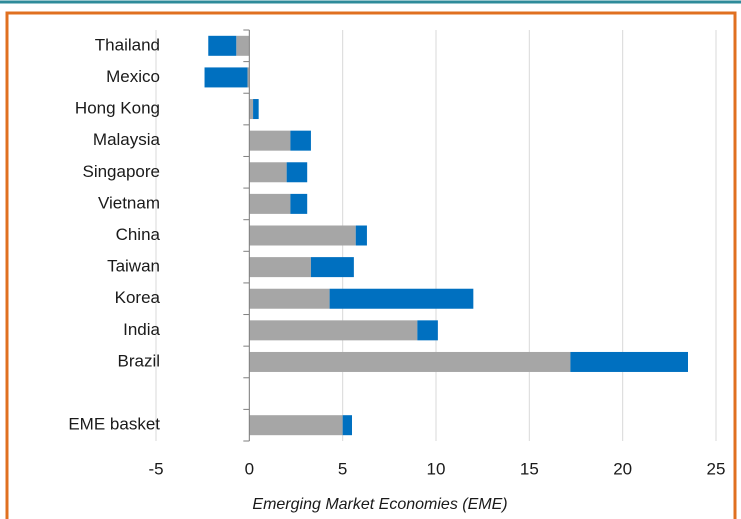  I want to click on y-tick-label: Vietnam, so click(129, 202).